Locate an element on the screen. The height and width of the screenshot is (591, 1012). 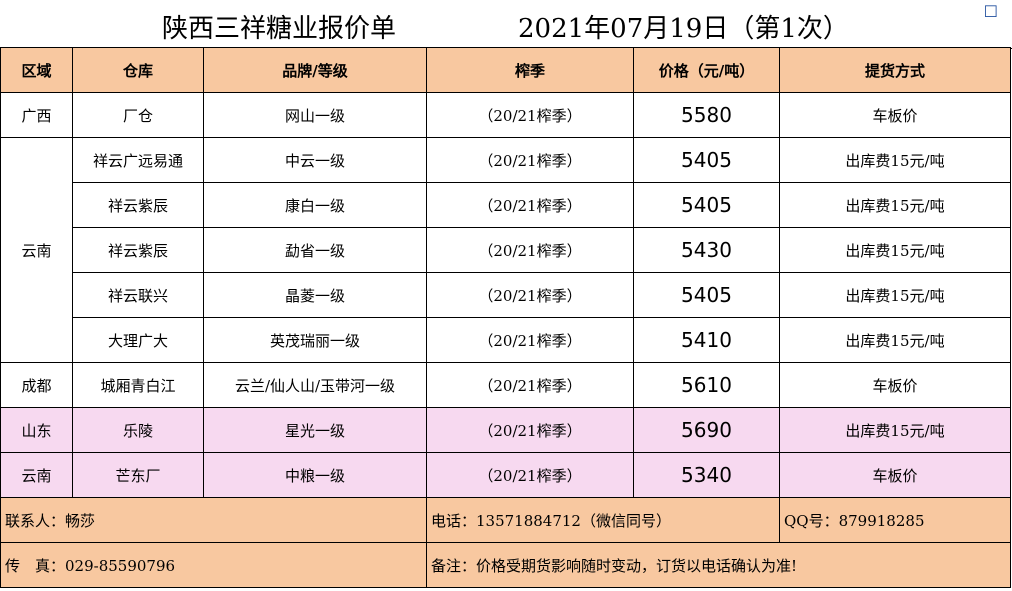
table-row: 山东 乐陵 星光一级 （20/21榨季） 5690 出库费15元/吨 is located at coordinates (505, 430).